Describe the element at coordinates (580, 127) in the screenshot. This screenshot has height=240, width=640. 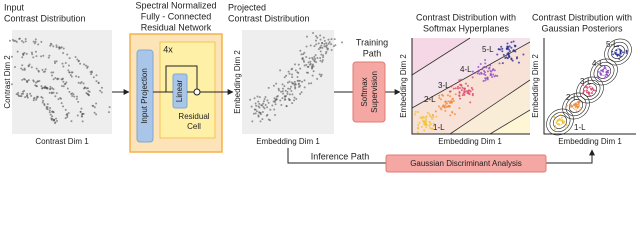
I see `class-label: 1-L` at that location.